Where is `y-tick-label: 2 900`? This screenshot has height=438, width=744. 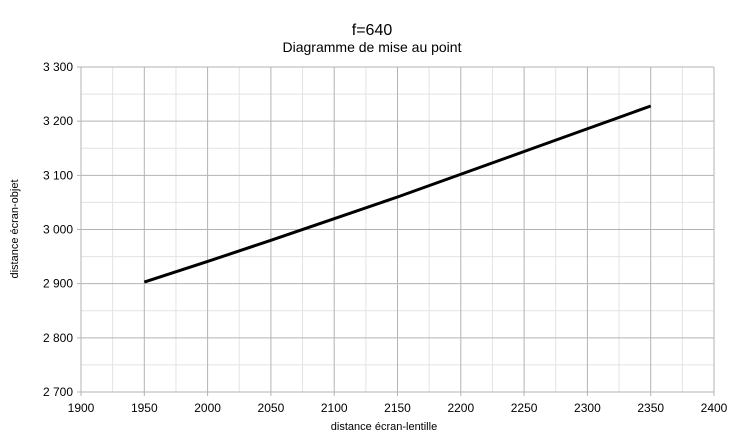
y-tick-label: 2 900 is located at coordinates (58, 284).